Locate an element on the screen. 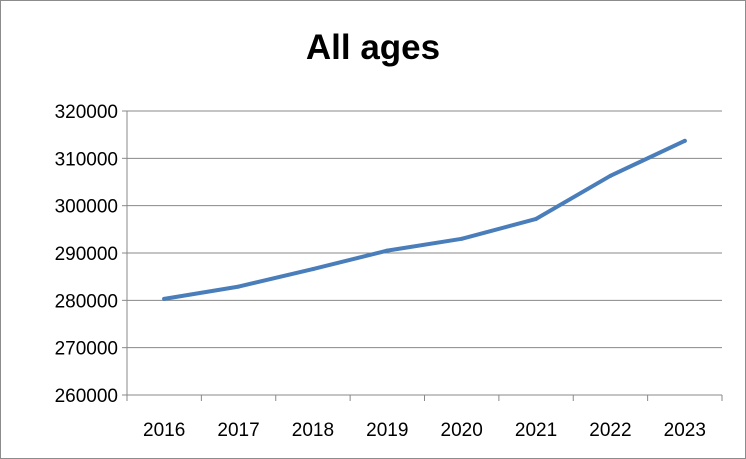 The width and height of the screenshot is (746, 459). x-tick-label-2021: 2021 is located at coordinates (536, 430).